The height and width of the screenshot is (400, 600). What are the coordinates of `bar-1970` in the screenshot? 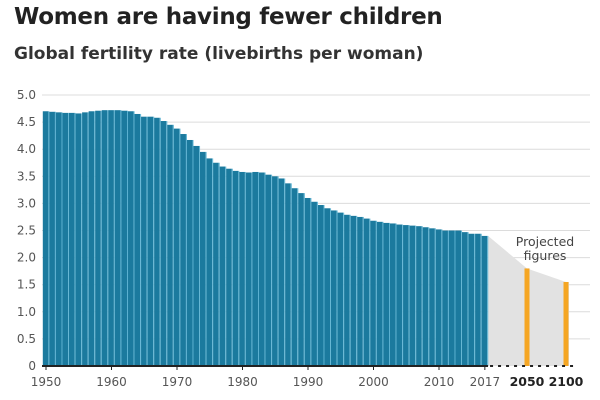 It's located at (176, 247).